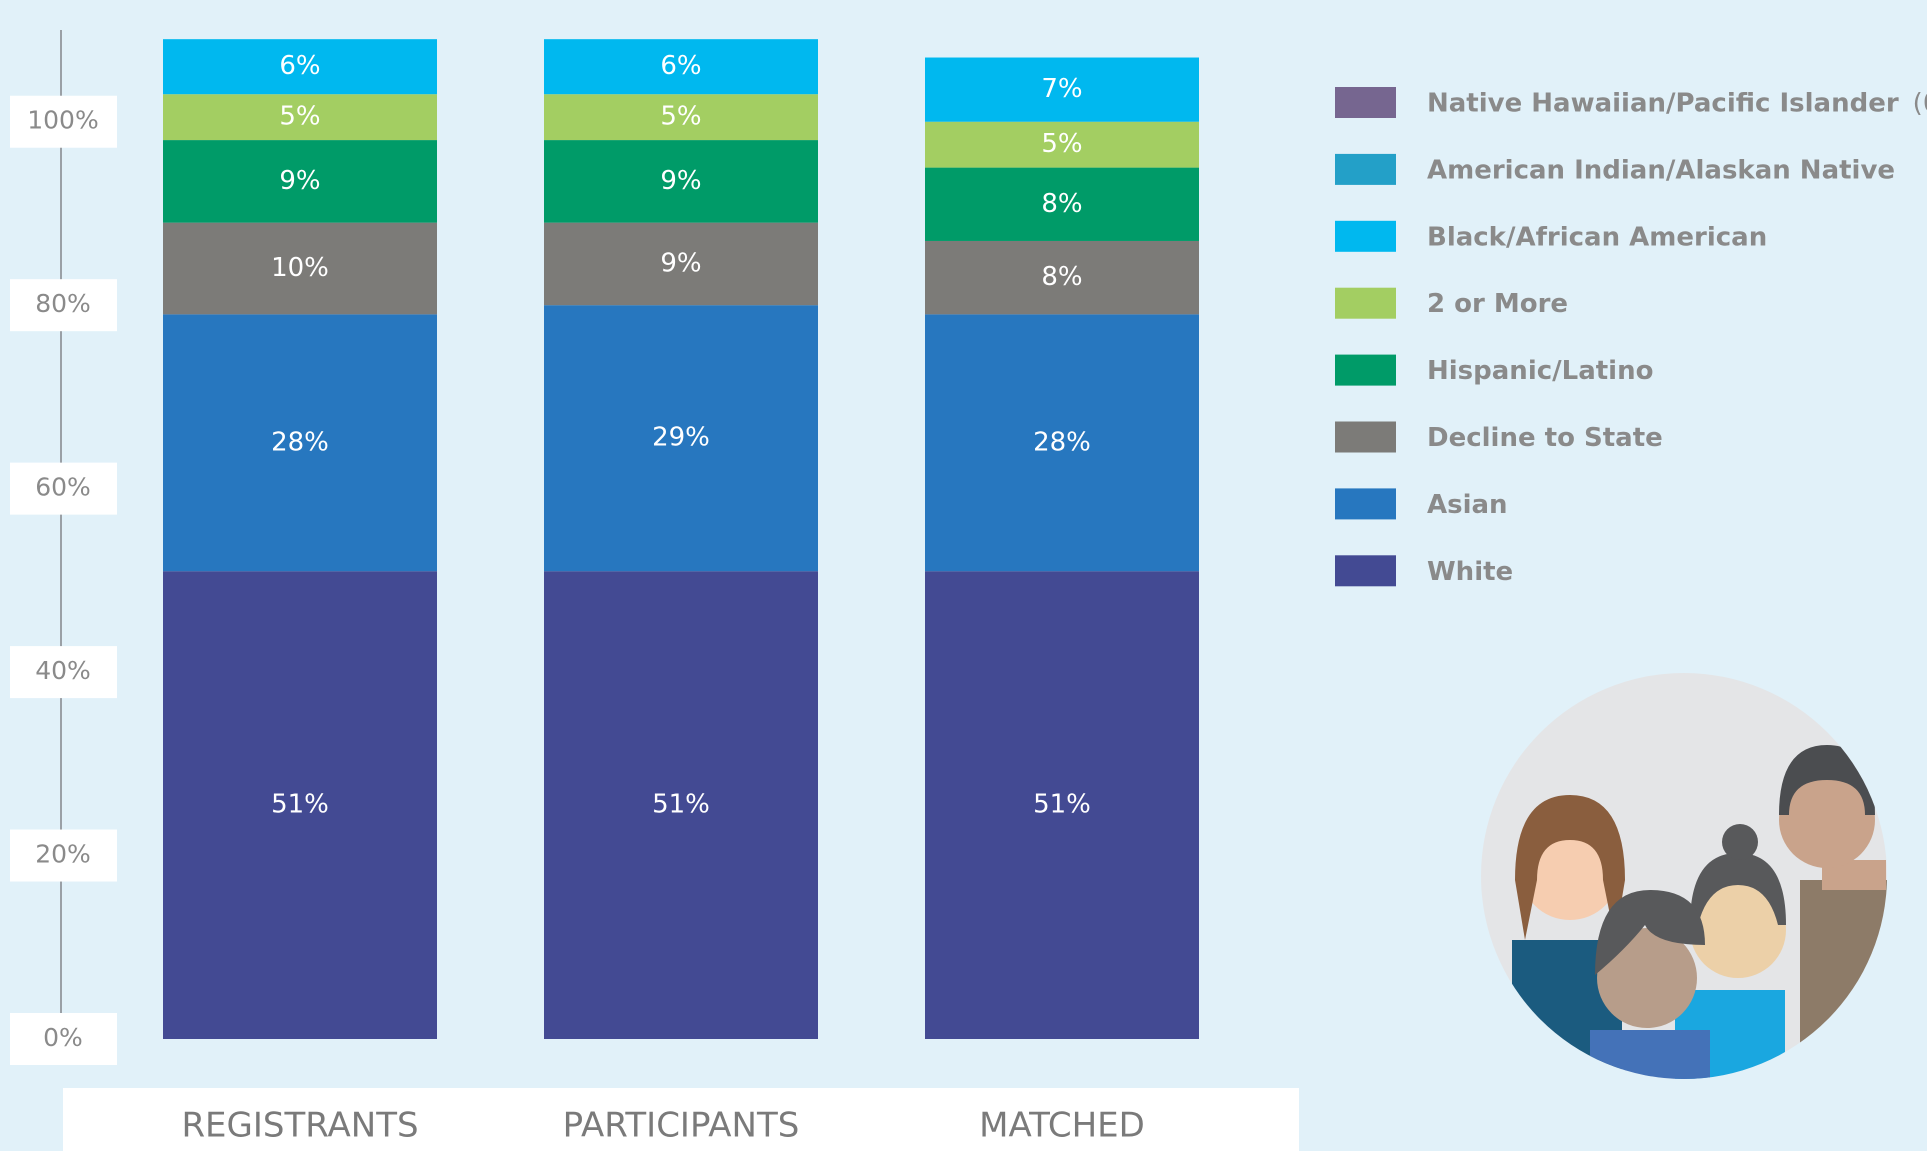  Describe the element at coordinates (1540, 371) in the screenshot. I see `legend-label: Hispanic/Latino` at that location.